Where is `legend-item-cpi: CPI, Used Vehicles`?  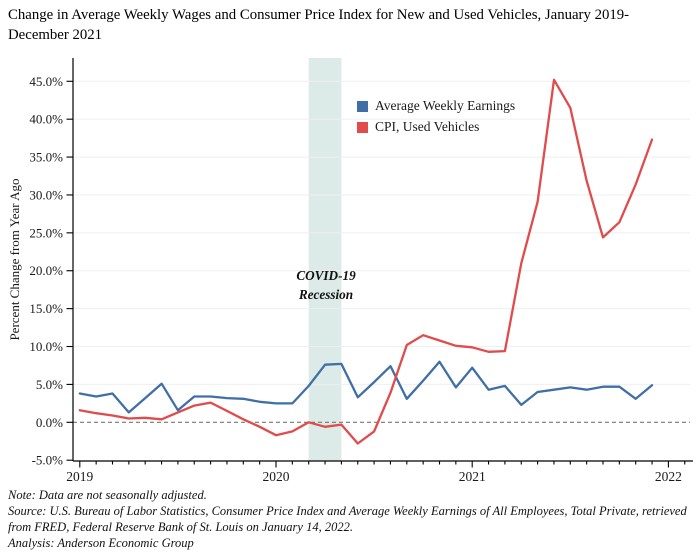 legend-item-cpi: CPI, Used Vehicles is located at coordinates (436, 127).